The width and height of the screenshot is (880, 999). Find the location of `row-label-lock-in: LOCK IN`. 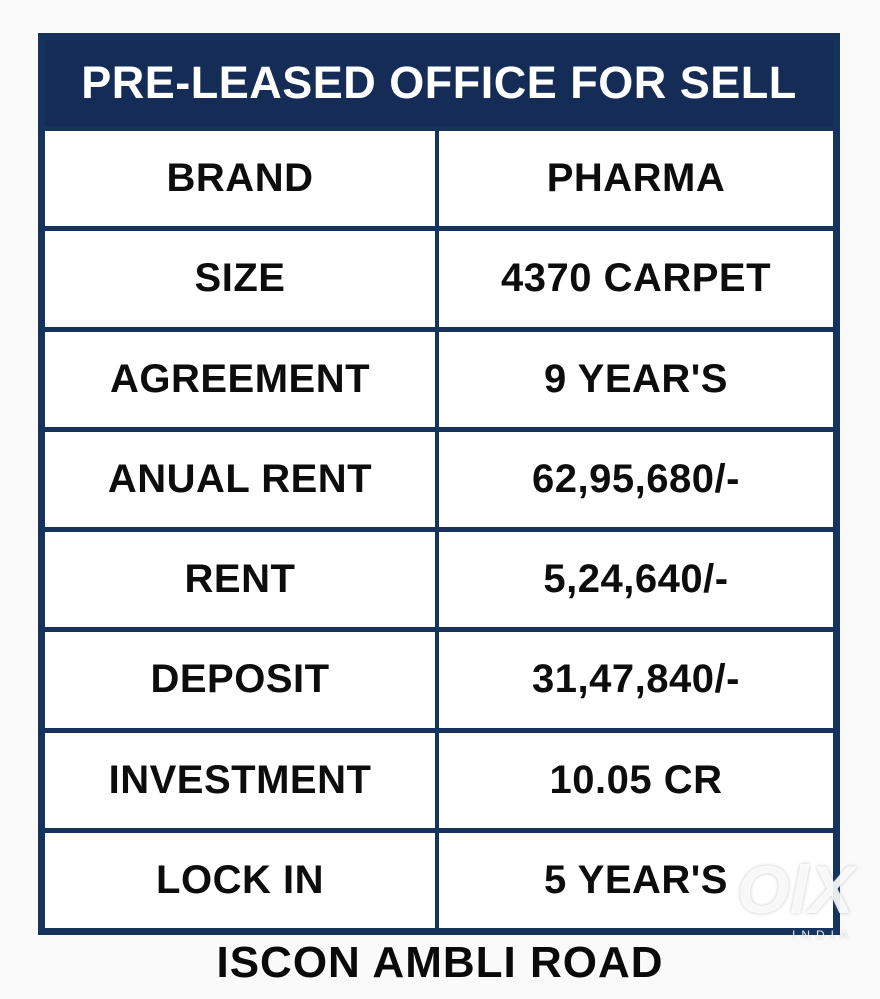

row-label-lock-in: LOCK IN is located at coordinates (242, 880).